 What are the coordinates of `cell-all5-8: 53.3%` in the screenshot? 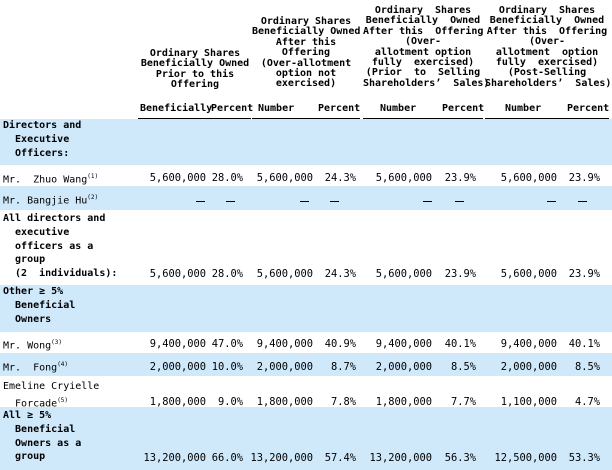 It's located at (584, 458).